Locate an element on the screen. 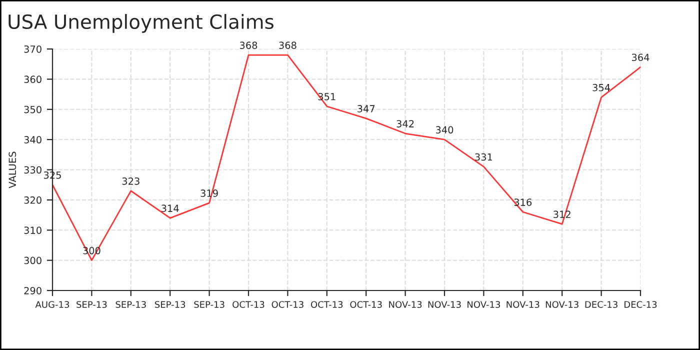 Image resolution: width=700 pixels, height=350 pixels. y-tick-label: 310 is located at coordinates (33, 230).